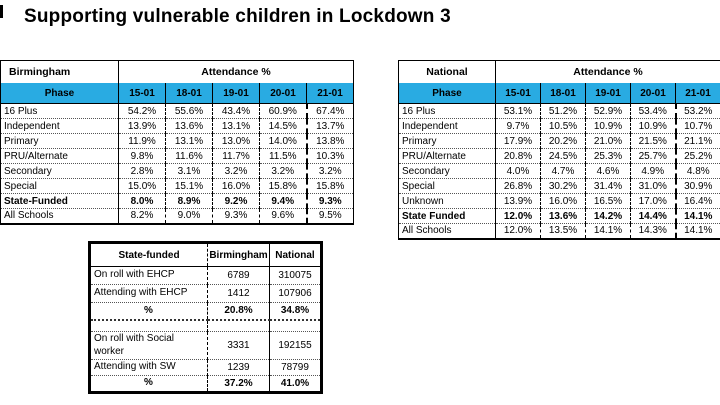 Image resolution: width=720 pixels, height=405 pixels. I want to click on value-cell: 11.6%, so click(189, 156).